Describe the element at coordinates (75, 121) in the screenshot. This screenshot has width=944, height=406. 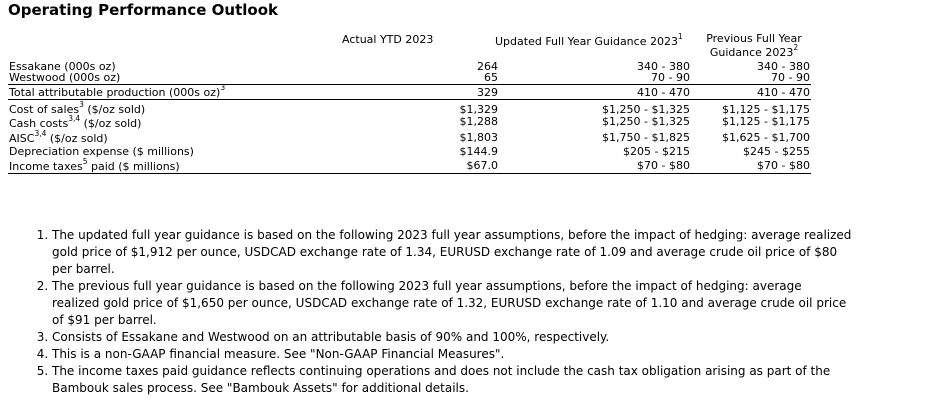
I see `row-label: Cash costs3,4 ($/oz sold)` at that location.